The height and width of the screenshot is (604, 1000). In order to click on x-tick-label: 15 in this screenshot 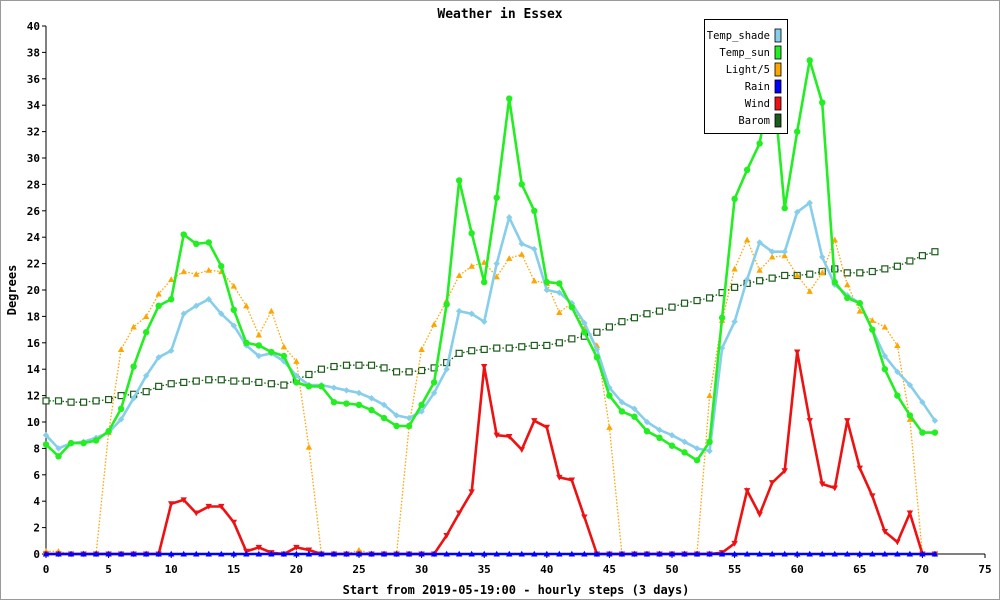, I will do `click(233, 569)`.